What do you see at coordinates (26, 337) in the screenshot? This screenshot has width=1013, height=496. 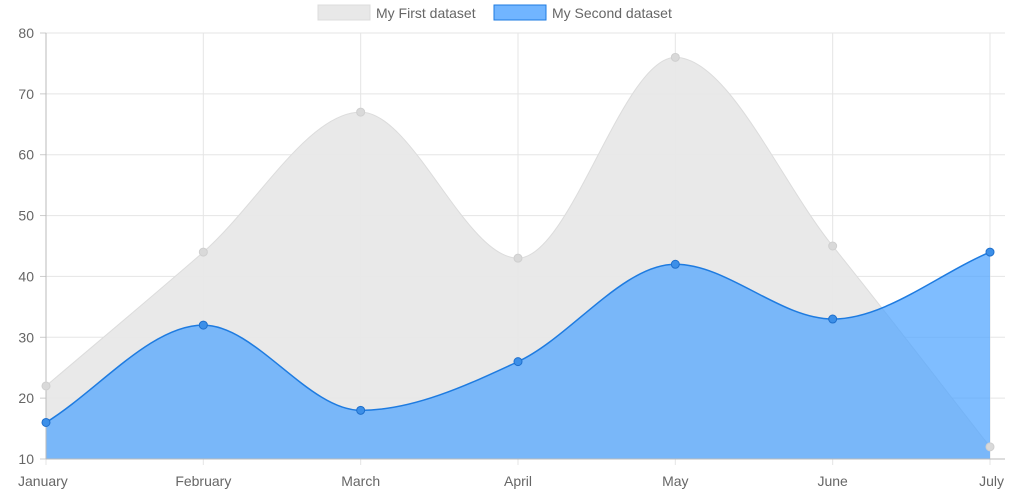 I see `y-tick-label: 30` at bounding box center [26, 337].